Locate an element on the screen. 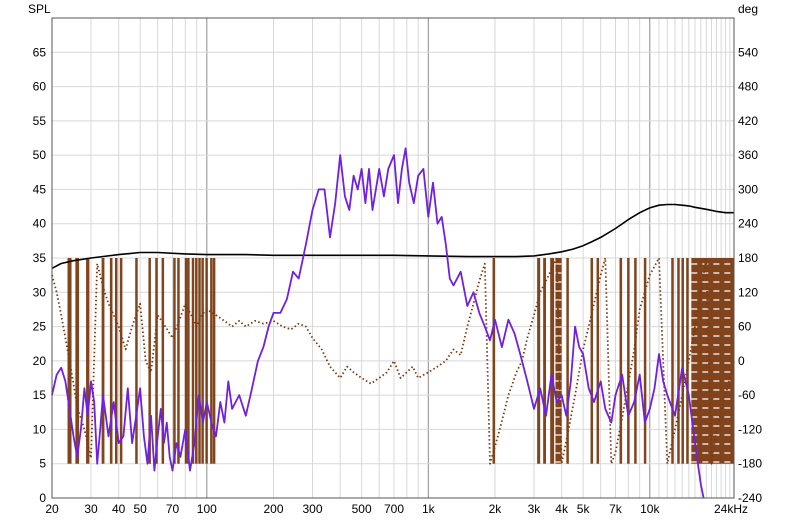  y-left-tick-label: 40 is located at coordinates (40, 224).